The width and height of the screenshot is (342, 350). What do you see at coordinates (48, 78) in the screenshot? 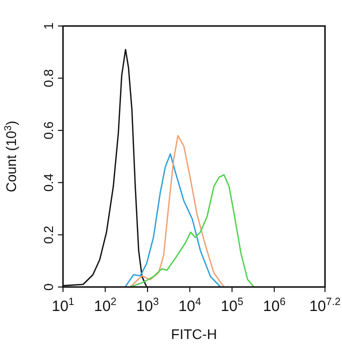
I see `y-tick-label: 0.8` at bounding box center [48, 78].